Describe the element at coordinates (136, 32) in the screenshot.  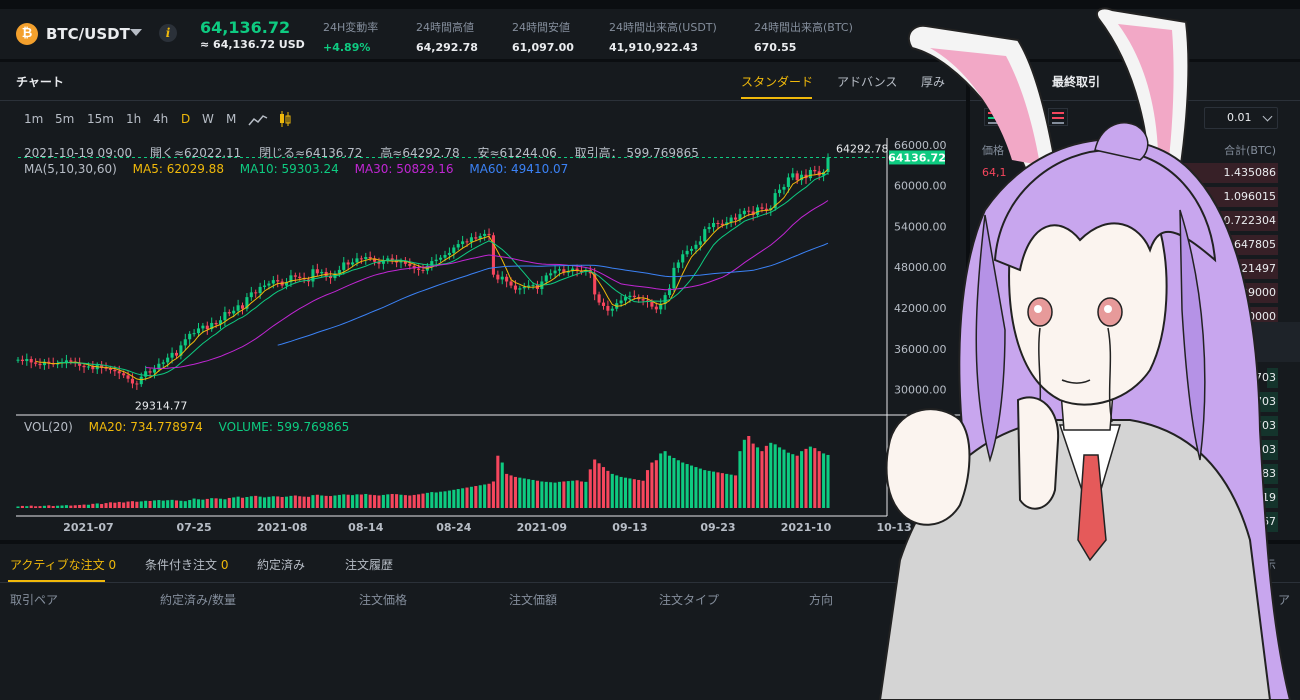
I see `chevron-down-icon` at that location.